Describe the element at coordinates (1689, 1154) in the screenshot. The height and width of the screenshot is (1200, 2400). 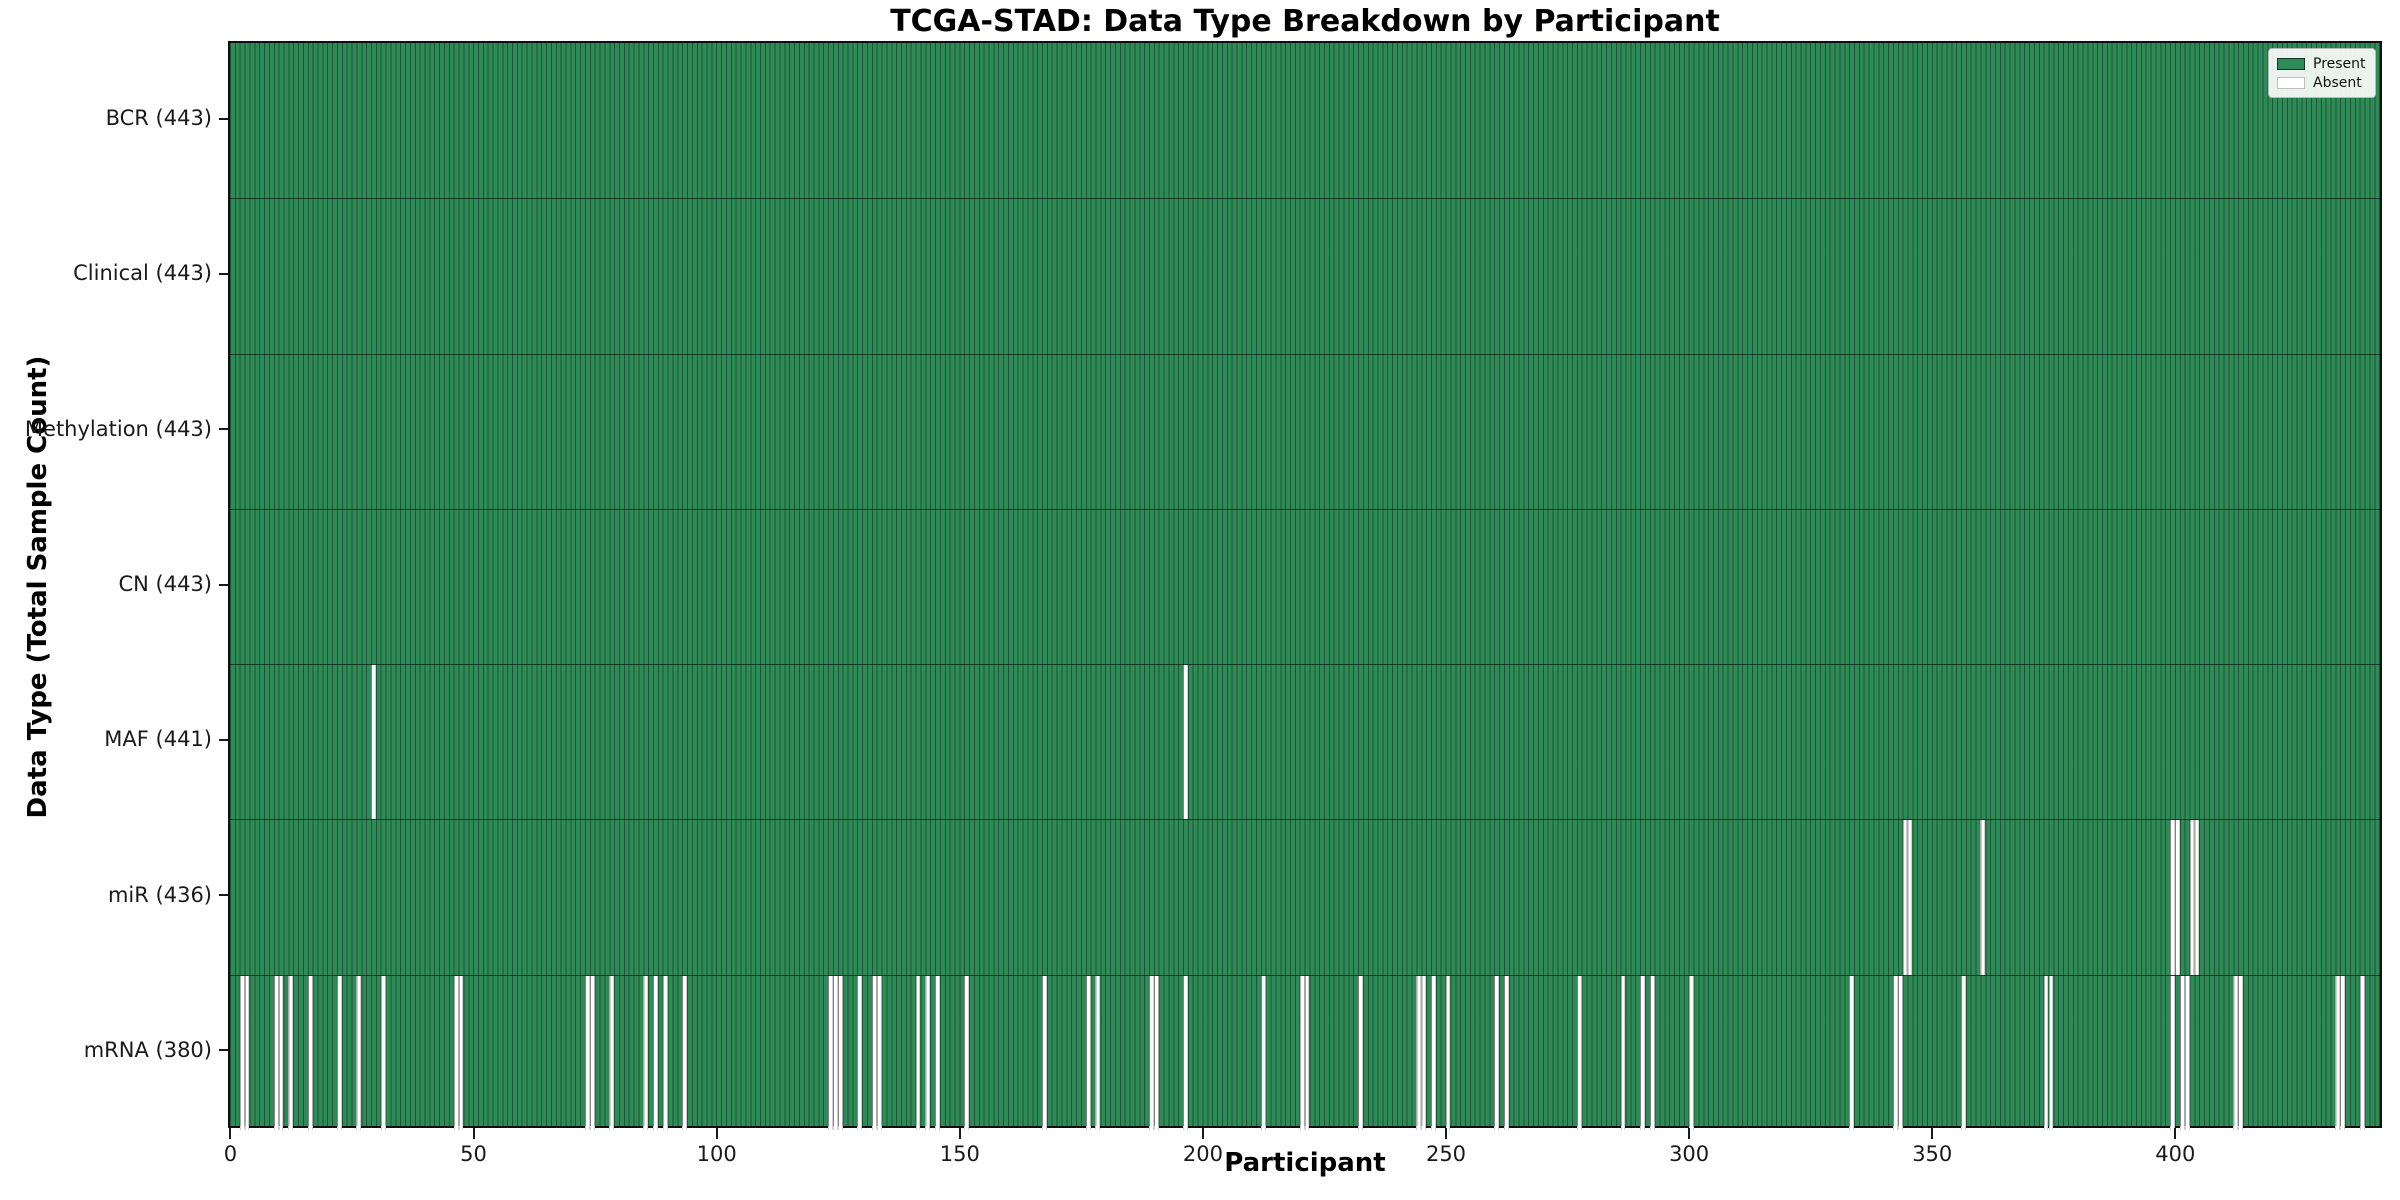
I see `xtick-label-300: 300` at that location.